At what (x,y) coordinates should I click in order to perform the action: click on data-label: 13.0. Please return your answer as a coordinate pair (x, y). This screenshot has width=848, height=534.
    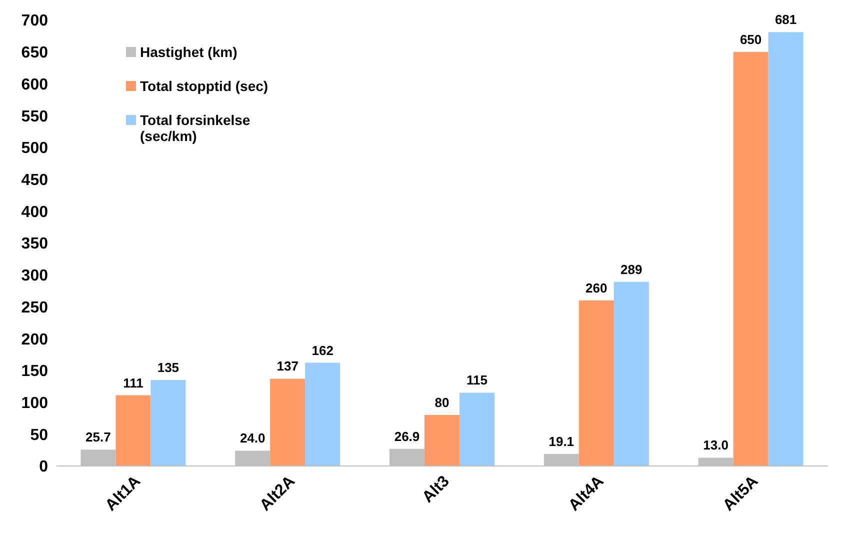
    Looking at the image, I should click on (715, 445).